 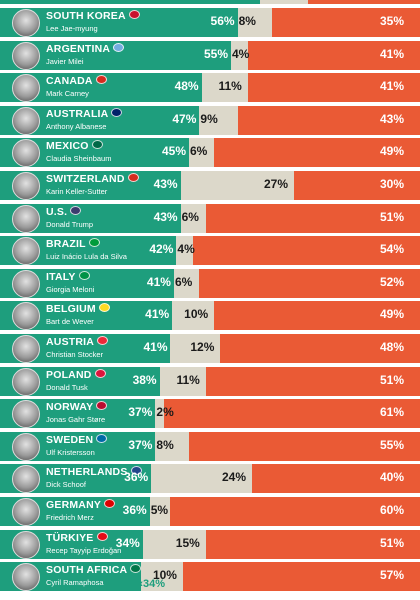 I want to click on country-label: SOUTH KOREA, so click(x=93, y=16).